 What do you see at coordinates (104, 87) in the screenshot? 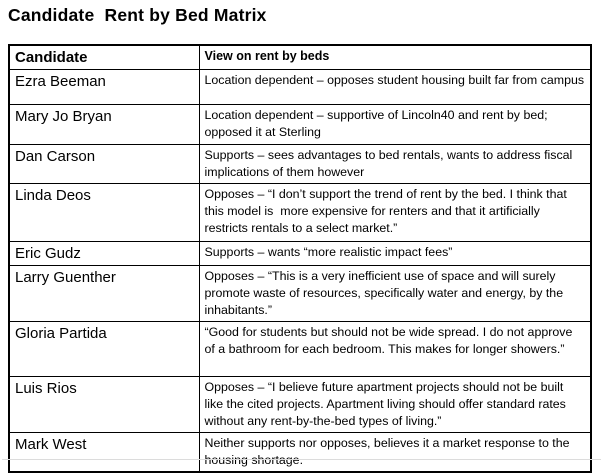
I see `candidate-name-cell: Ezra Beeman` at bounding box center [104, 87].